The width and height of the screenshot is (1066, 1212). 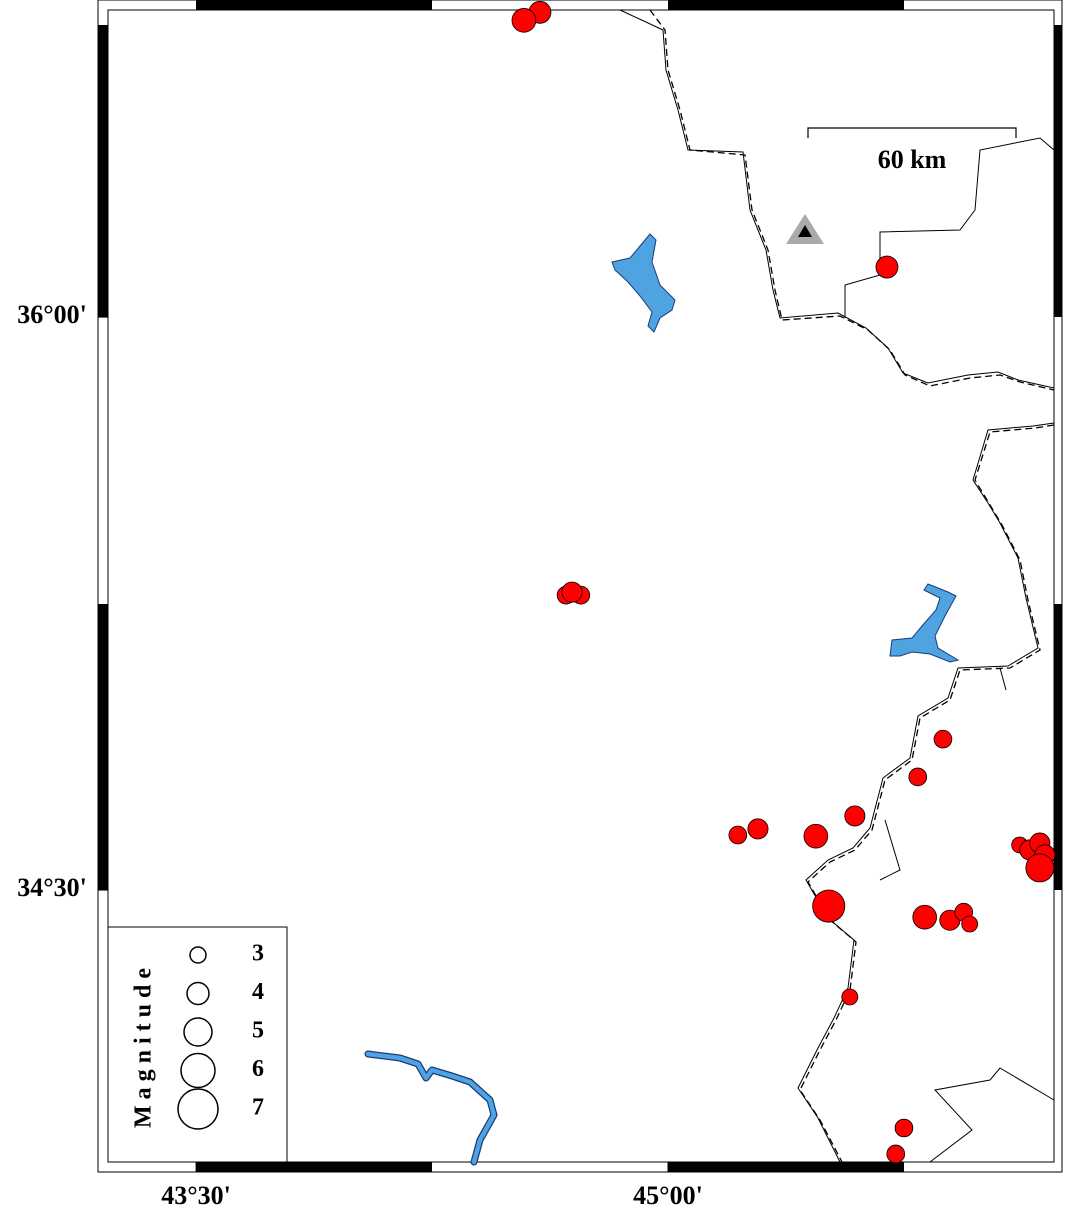 I want to click on x-tick-label: 43°30', so click(x=196, y=1195).